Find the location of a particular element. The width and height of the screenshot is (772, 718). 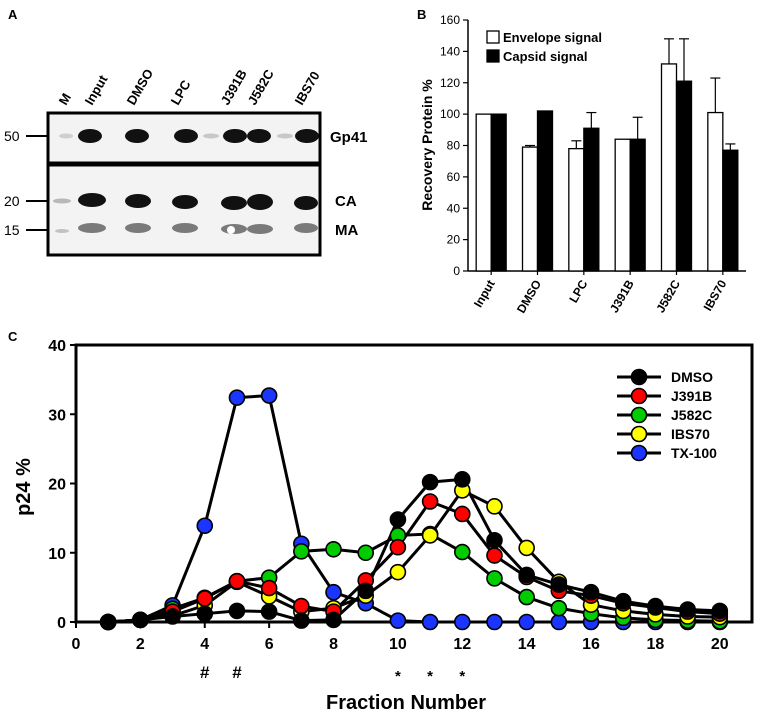

band-gp41-lpc is located at coordinates (186, 136).